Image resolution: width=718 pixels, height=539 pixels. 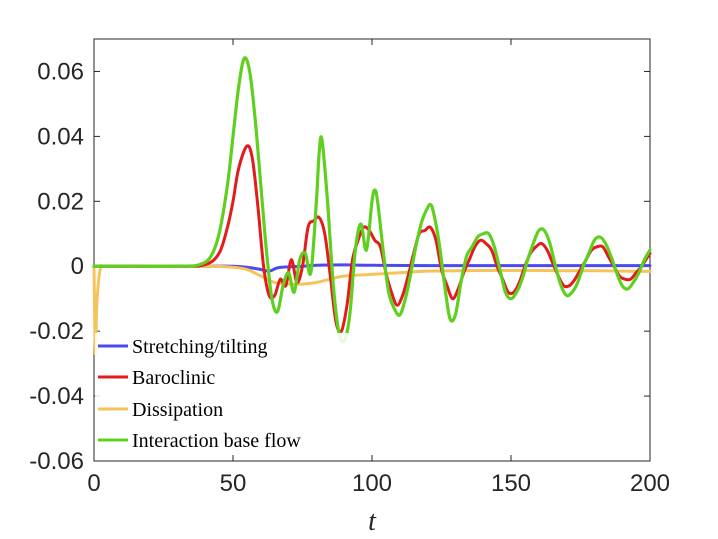 What do you see at coordinates (372, 521) in the screenshot?
I see `x-axis-title: t` at bounding box center [372, 521].